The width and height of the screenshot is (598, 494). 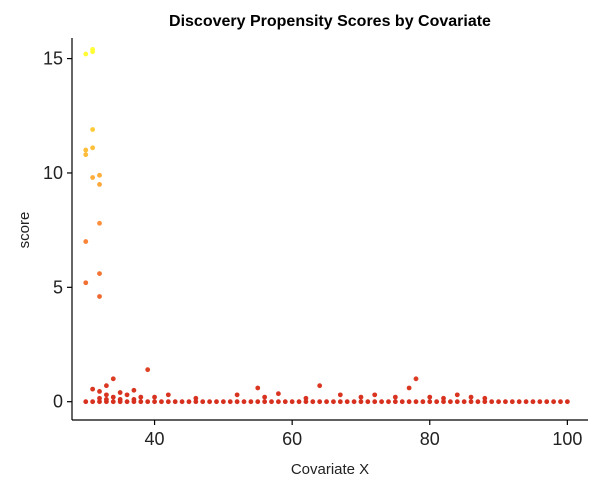 What do you see at coordinates (292, 439) in the screenshot?
I see `x-tick-label: 60` at bounding box center [292, 439].